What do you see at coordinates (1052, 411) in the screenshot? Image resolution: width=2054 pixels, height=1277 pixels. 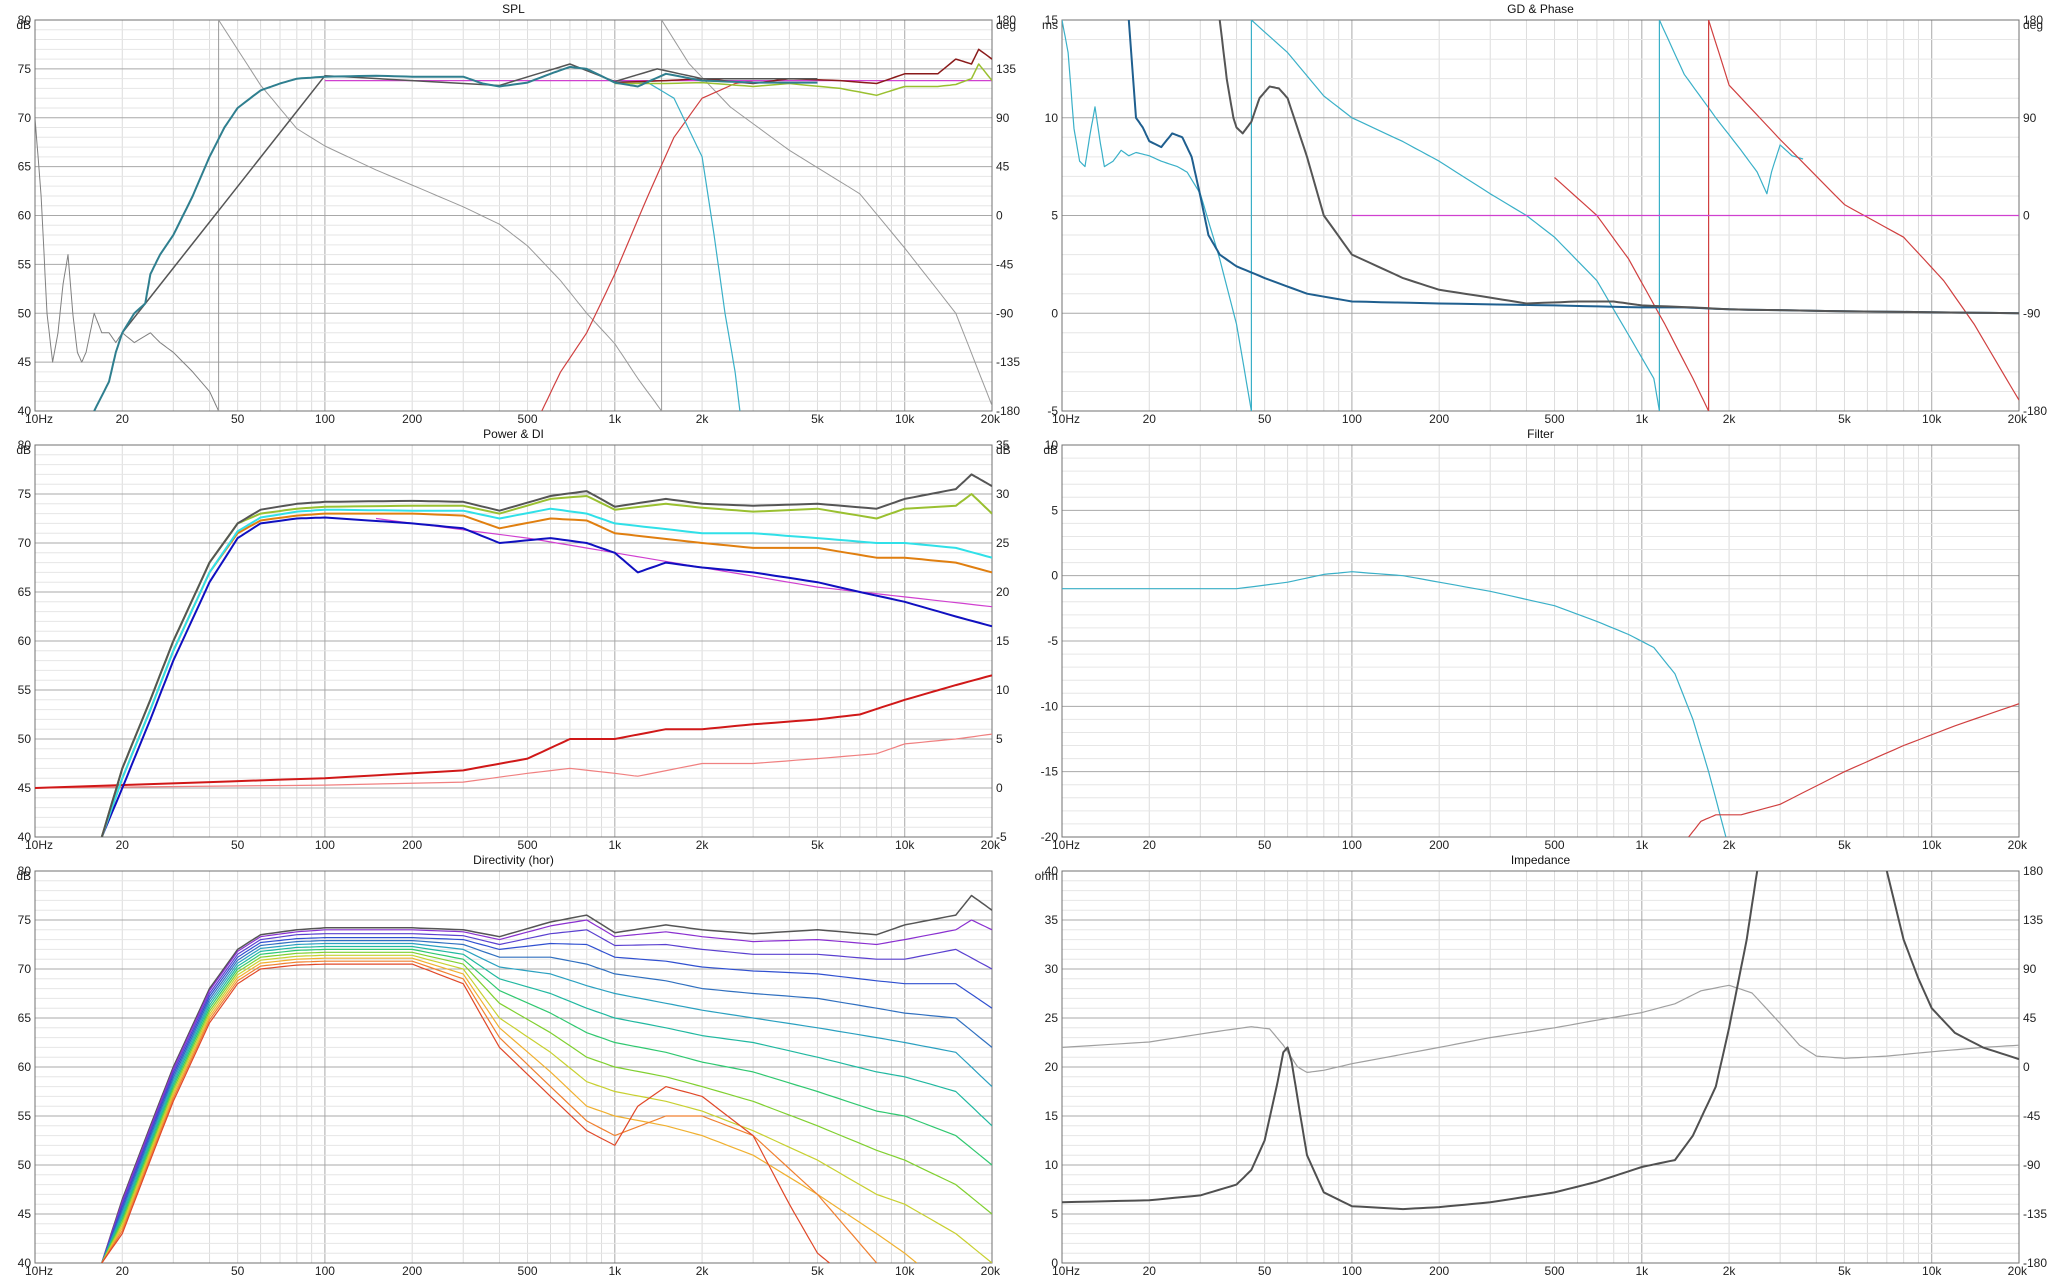 I see `gd-y-tick-label: -5` at bounding box center [1052, 411].